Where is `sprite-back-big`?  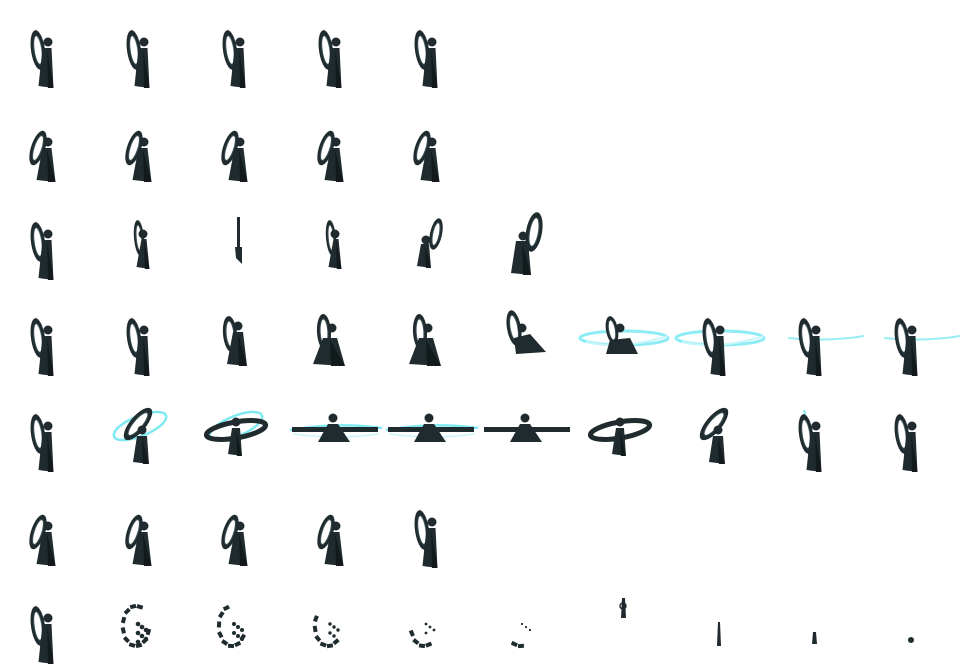 sprite-back-big is located at coordinates (527, 243).